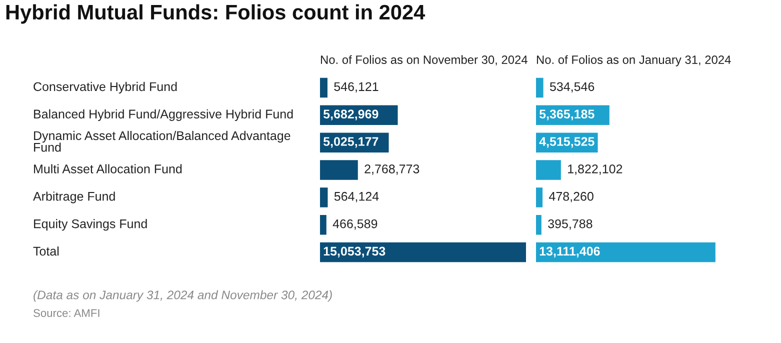 The height and width of the screenshot is (343, 781). What do you see at coordinates (570, 252) in the screenshot?
I see `data-label: 13,111,406` at bounding box center [570, 252].